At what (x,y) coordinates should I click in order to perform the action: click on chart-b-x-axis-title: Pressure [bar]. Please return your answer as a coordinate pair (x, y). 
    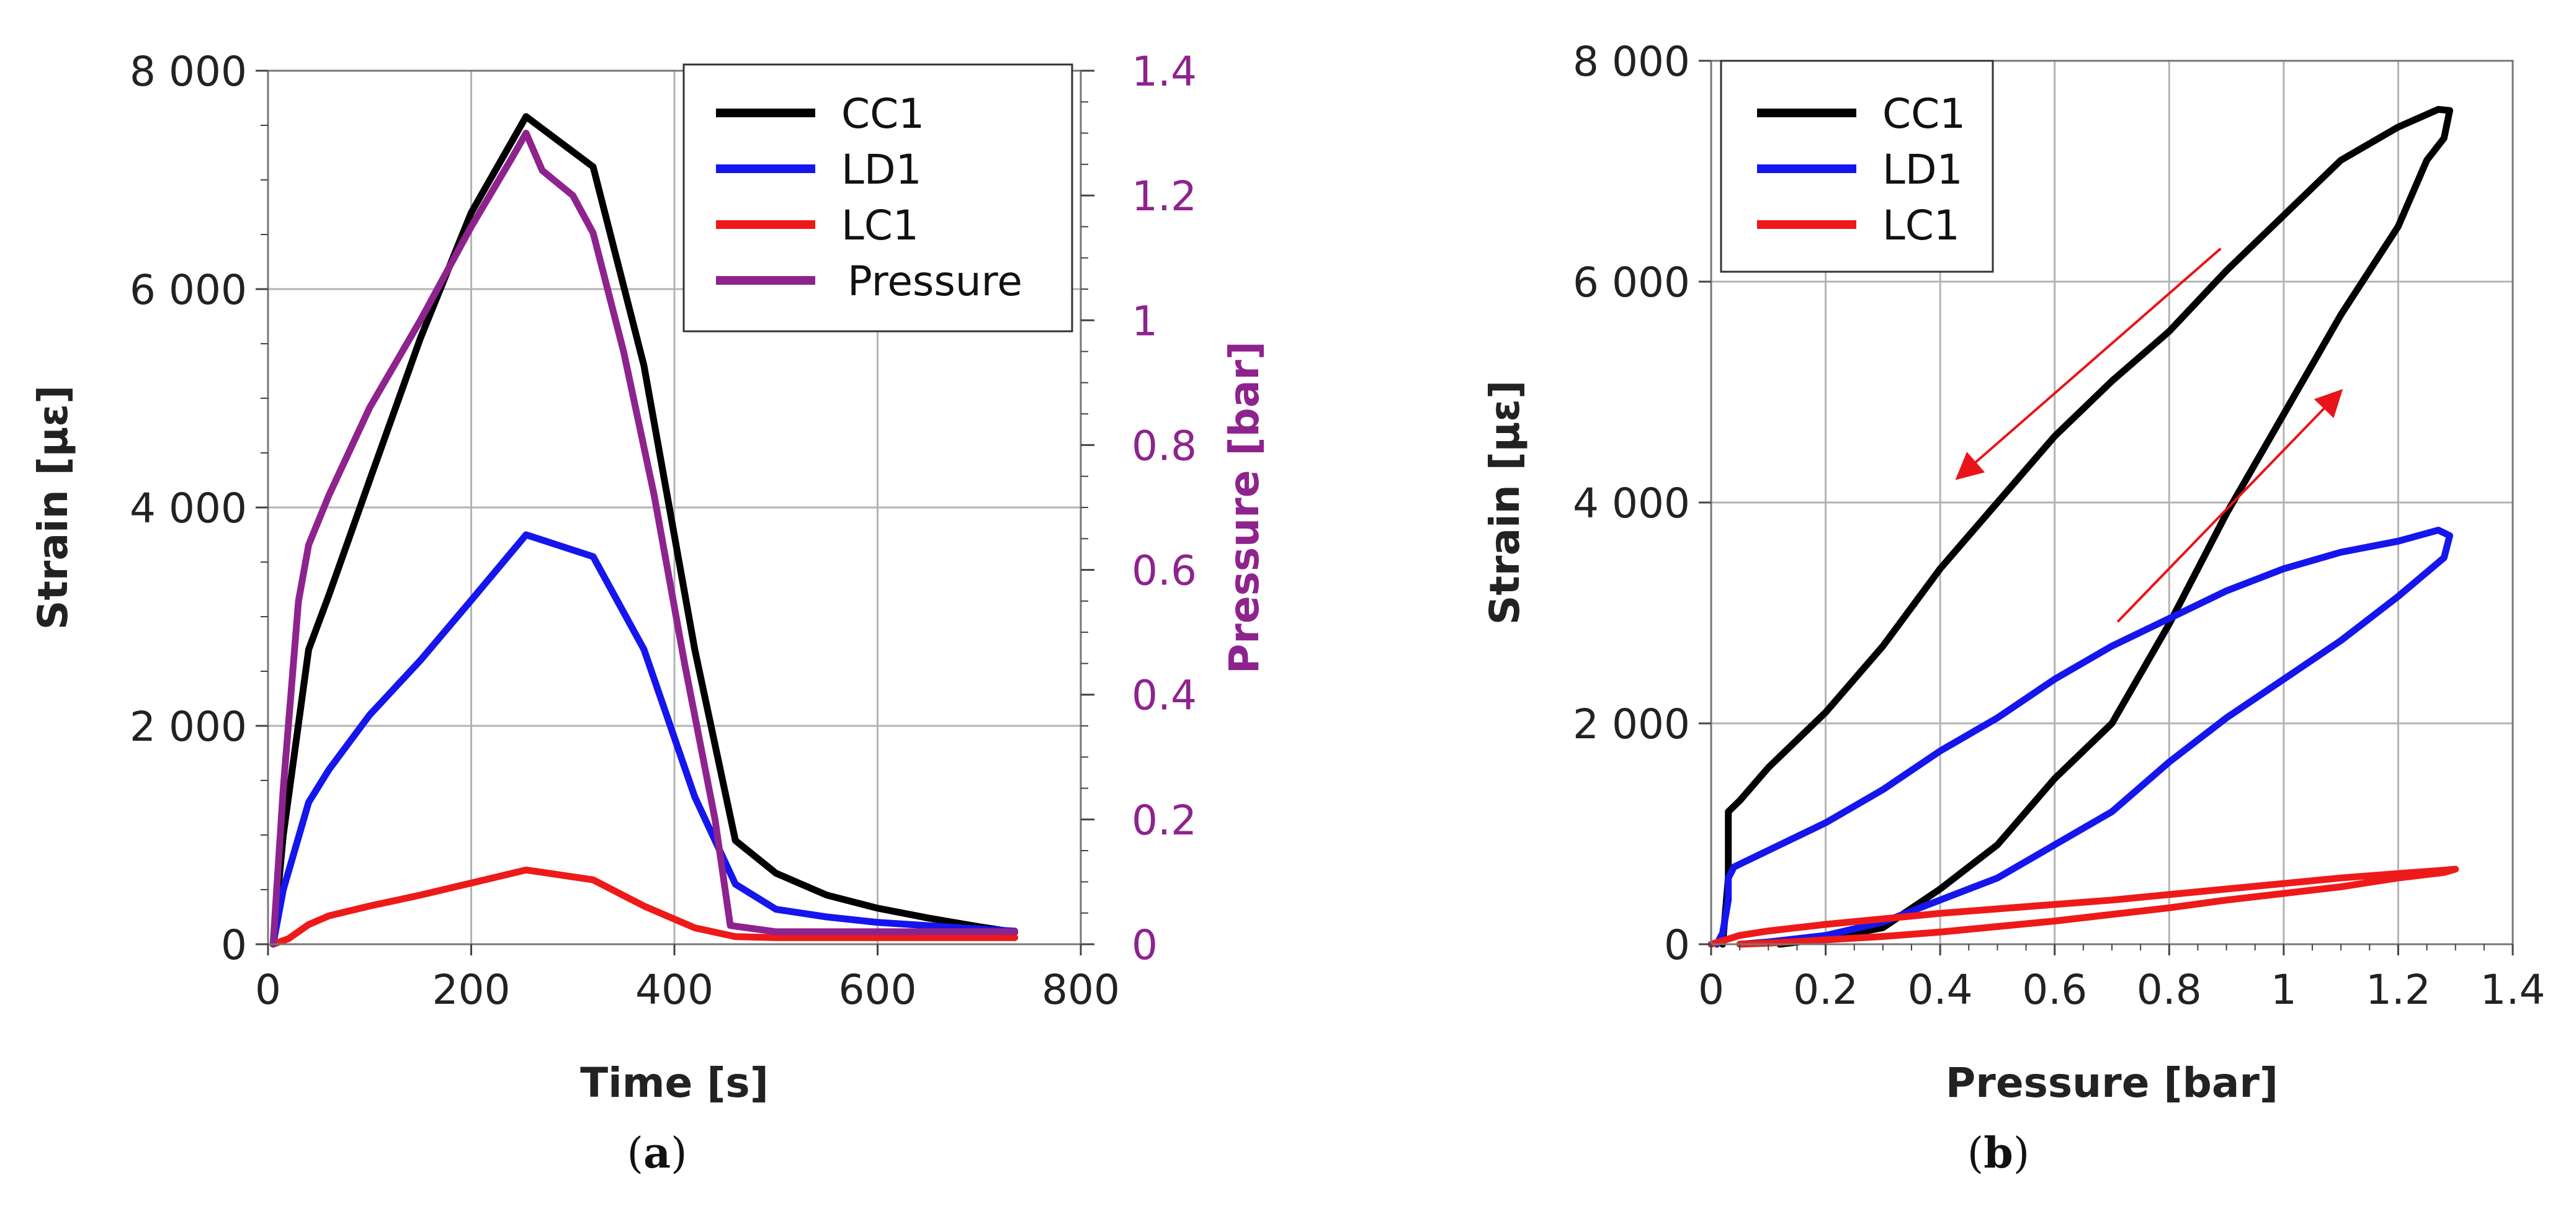
    Looking at the image, I should click on (2112, 1083).